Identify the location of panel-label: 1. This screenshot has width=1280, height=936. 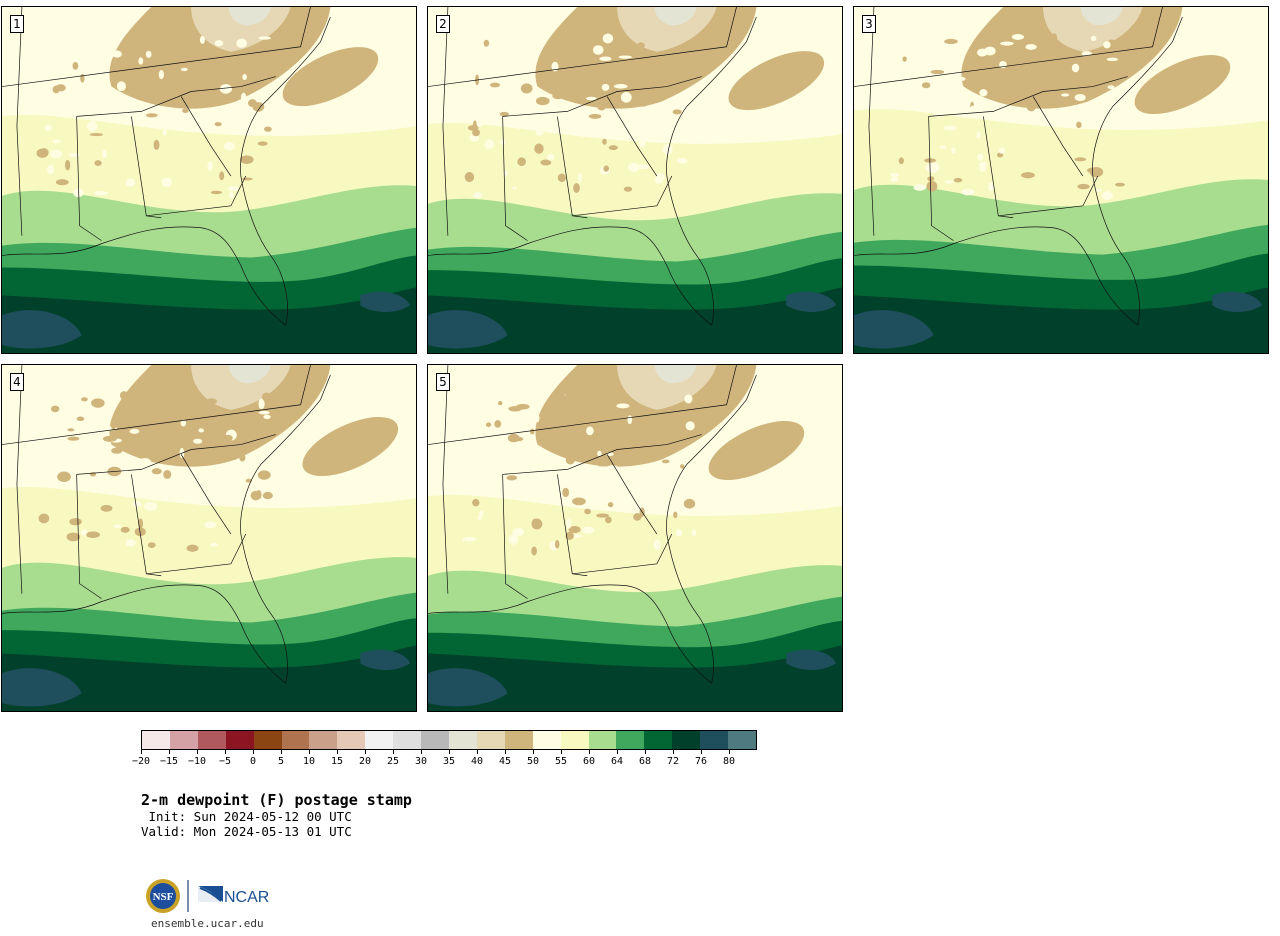
(17, 24).